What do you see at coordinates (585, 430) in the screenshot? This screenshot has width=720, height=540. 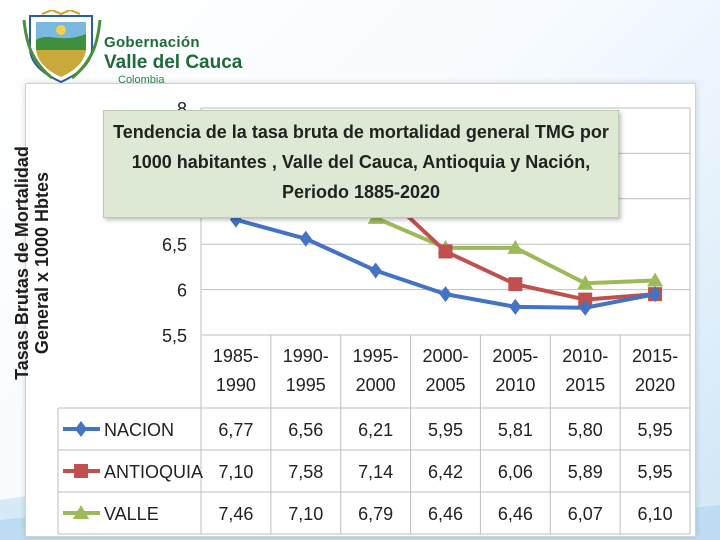 I see `table-value: 5,80` at bounding box center [585, 430].